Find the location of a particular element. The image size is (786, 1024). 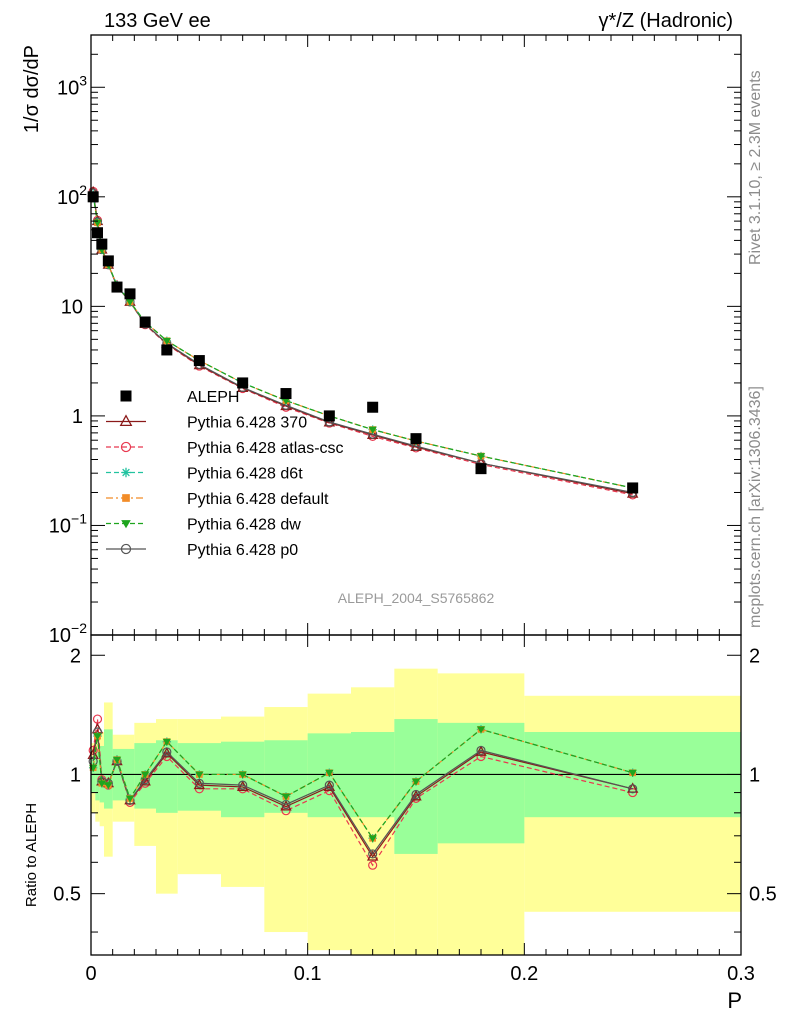

legend-label: Pythia 6.428 atlas-csc is located at coordinates (265, 448).